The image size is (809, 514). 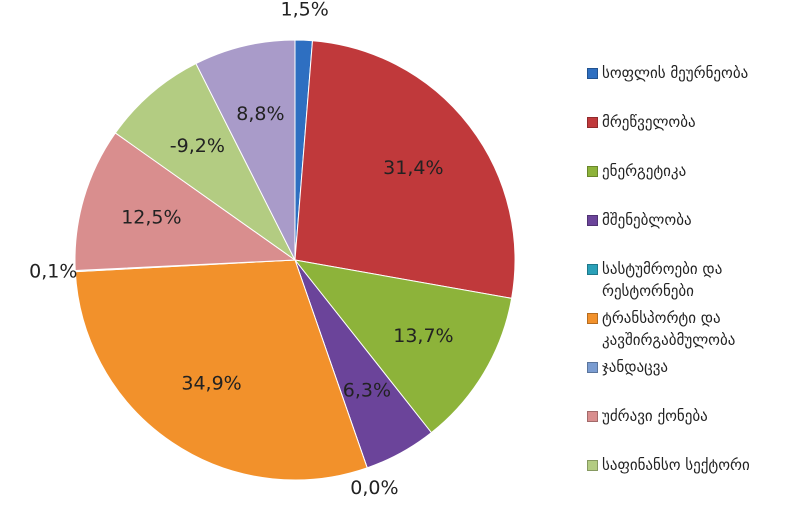 I want to click on data-label: 0,0%, so click(x=374, y=488).